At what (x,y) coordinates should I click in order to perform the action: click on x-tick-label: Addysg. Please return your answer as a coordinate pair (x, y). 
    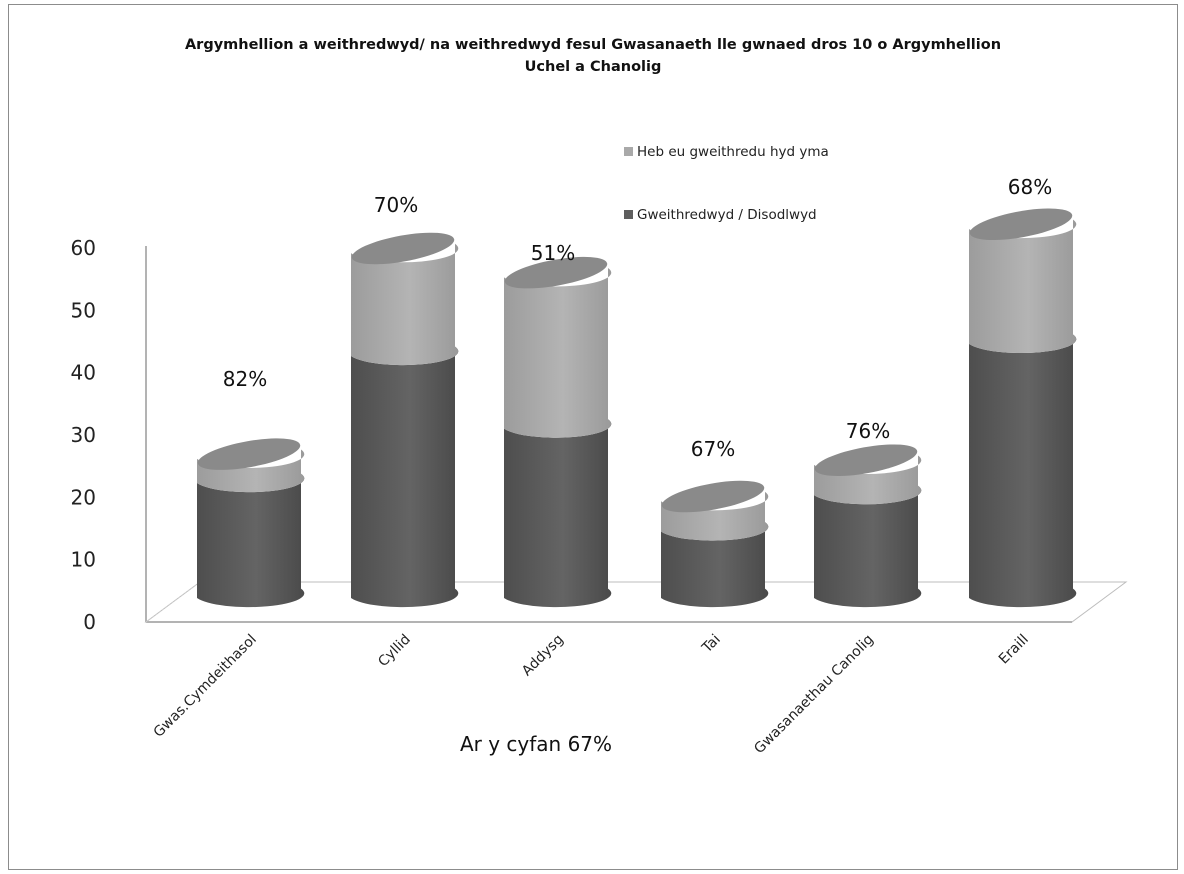
    Looking at the image, I should click on (543, 656).